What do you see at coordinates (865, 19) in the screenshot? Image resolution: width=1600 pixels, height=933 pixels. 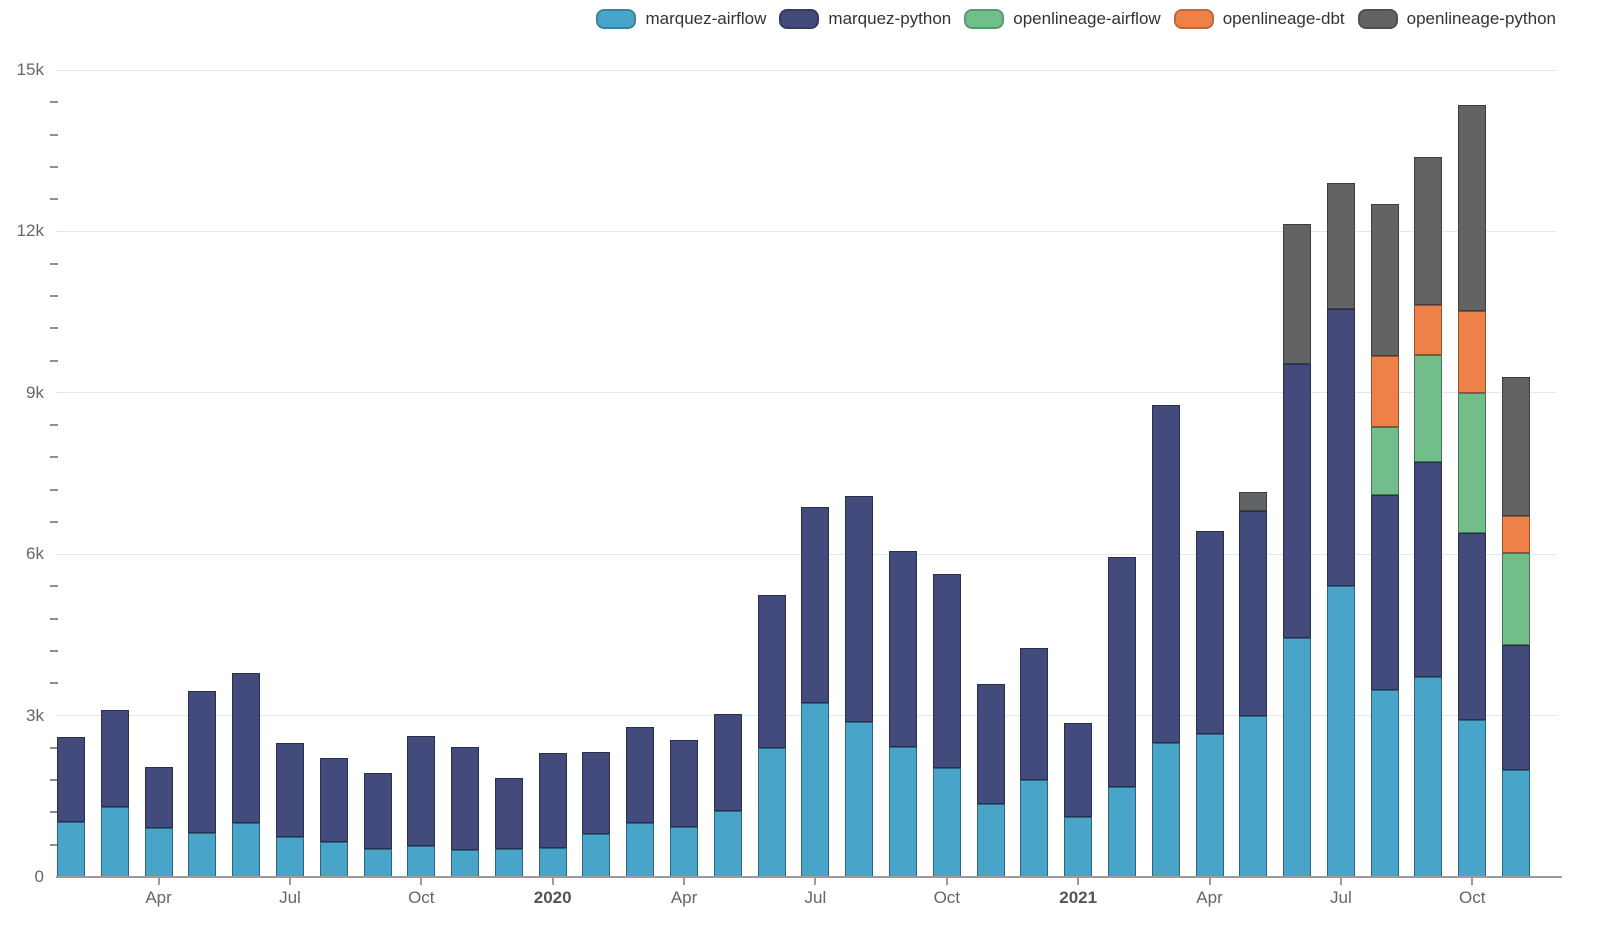 I see `legend-item-marquez-python: marquez-python` at bounding box center [865, 19].